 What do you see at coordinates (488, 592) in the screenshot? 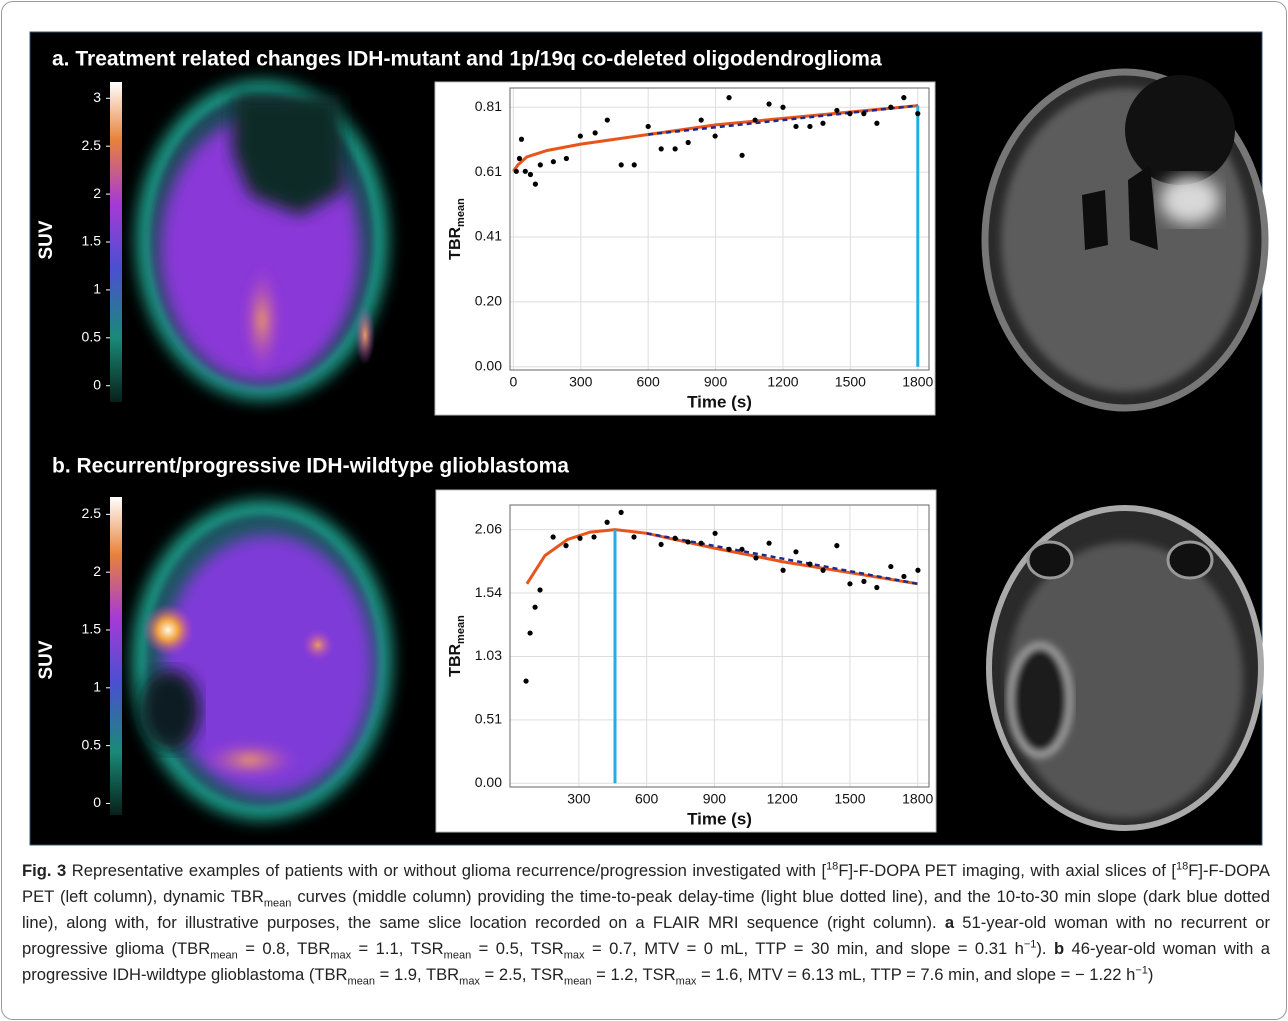
I see `y-tick-label: 1.54` at bounding box center [488, 592].